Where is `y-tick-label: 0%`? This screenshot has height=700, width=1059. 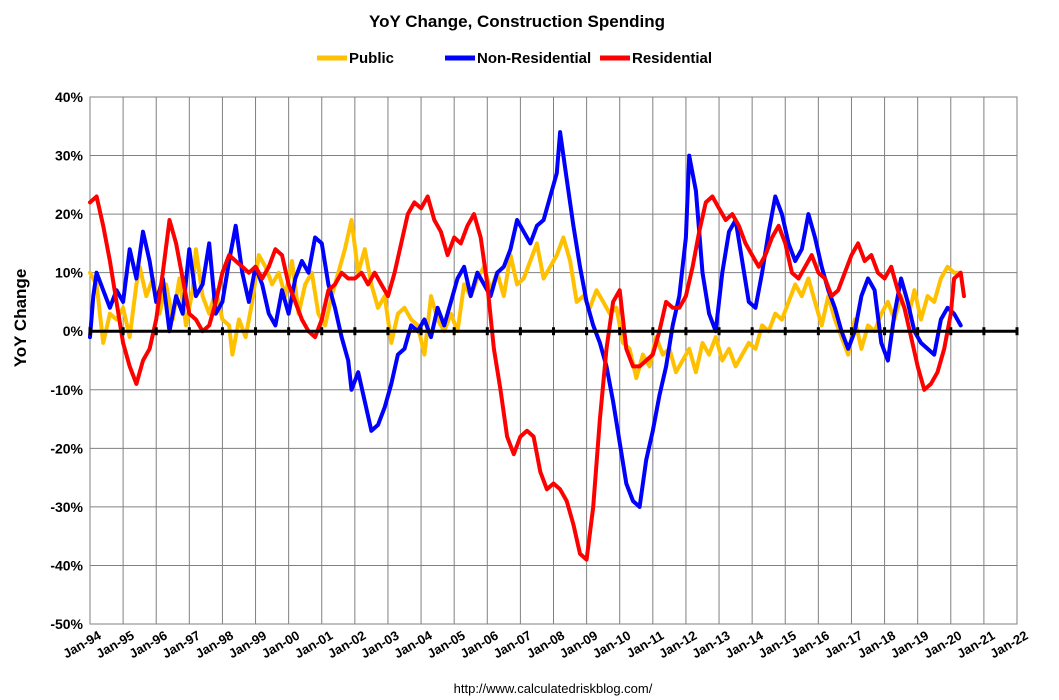
y-tick-label: 0% is located at coordinates (73, 331).